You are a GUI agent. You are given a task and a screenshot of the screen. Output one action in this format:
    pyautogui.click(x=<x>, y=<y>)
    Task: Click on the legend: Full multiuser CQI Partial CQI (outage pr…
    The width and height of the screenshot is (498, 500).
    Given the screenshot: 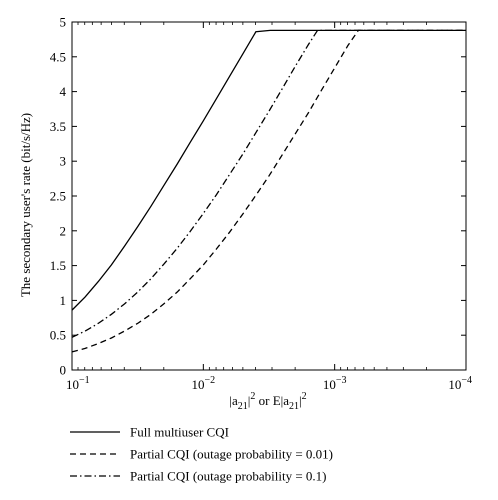 What is the action you would take?
    pyautogui.click(x=201, y=454)
    